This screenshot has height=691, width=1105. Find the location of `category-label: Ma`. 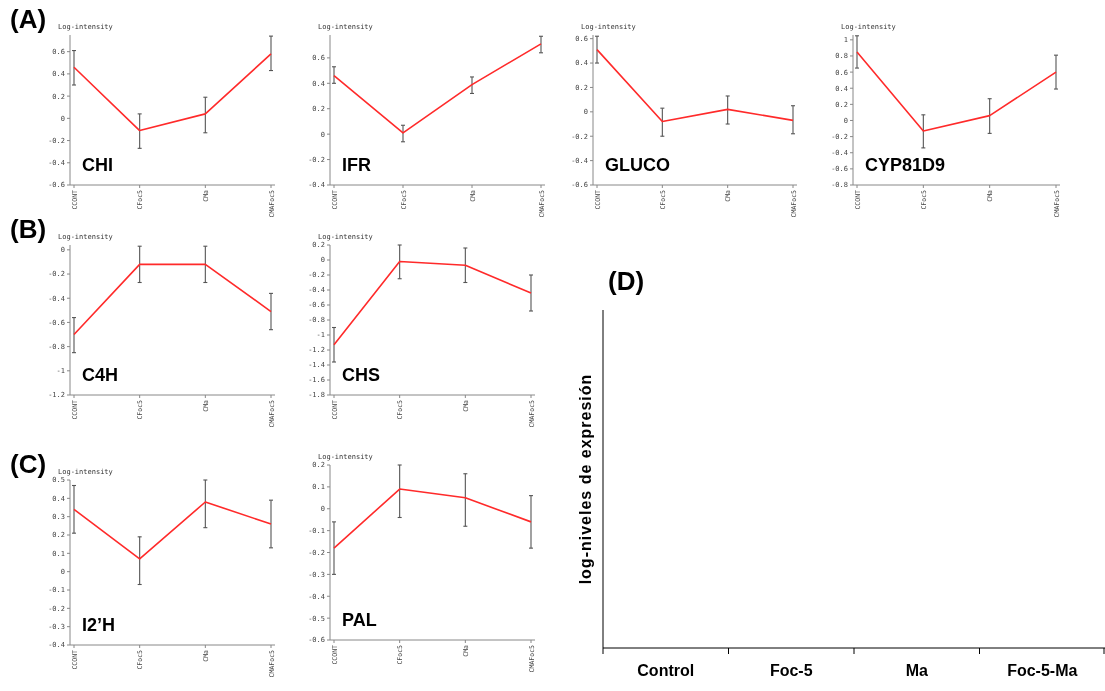

category-label: Ma is located at coordinates (916, 670).